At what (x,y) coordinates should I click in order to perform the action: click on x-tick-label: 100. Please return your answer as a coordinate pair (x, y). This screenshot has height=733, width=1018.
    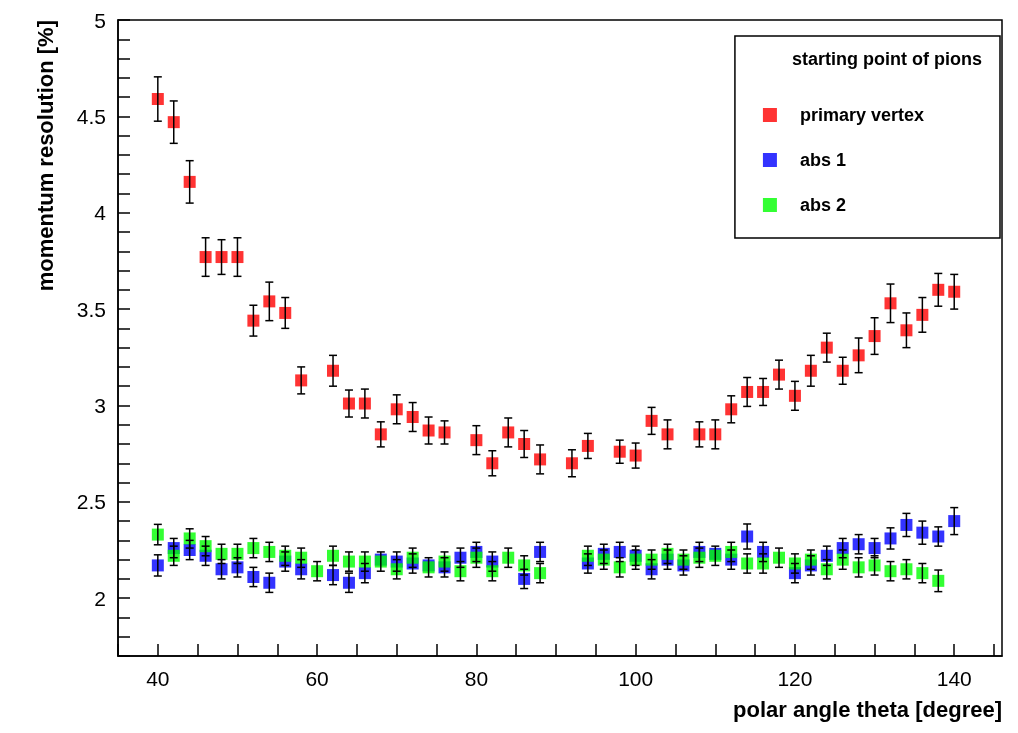
    Looking at the image, I should click on (636, 678).